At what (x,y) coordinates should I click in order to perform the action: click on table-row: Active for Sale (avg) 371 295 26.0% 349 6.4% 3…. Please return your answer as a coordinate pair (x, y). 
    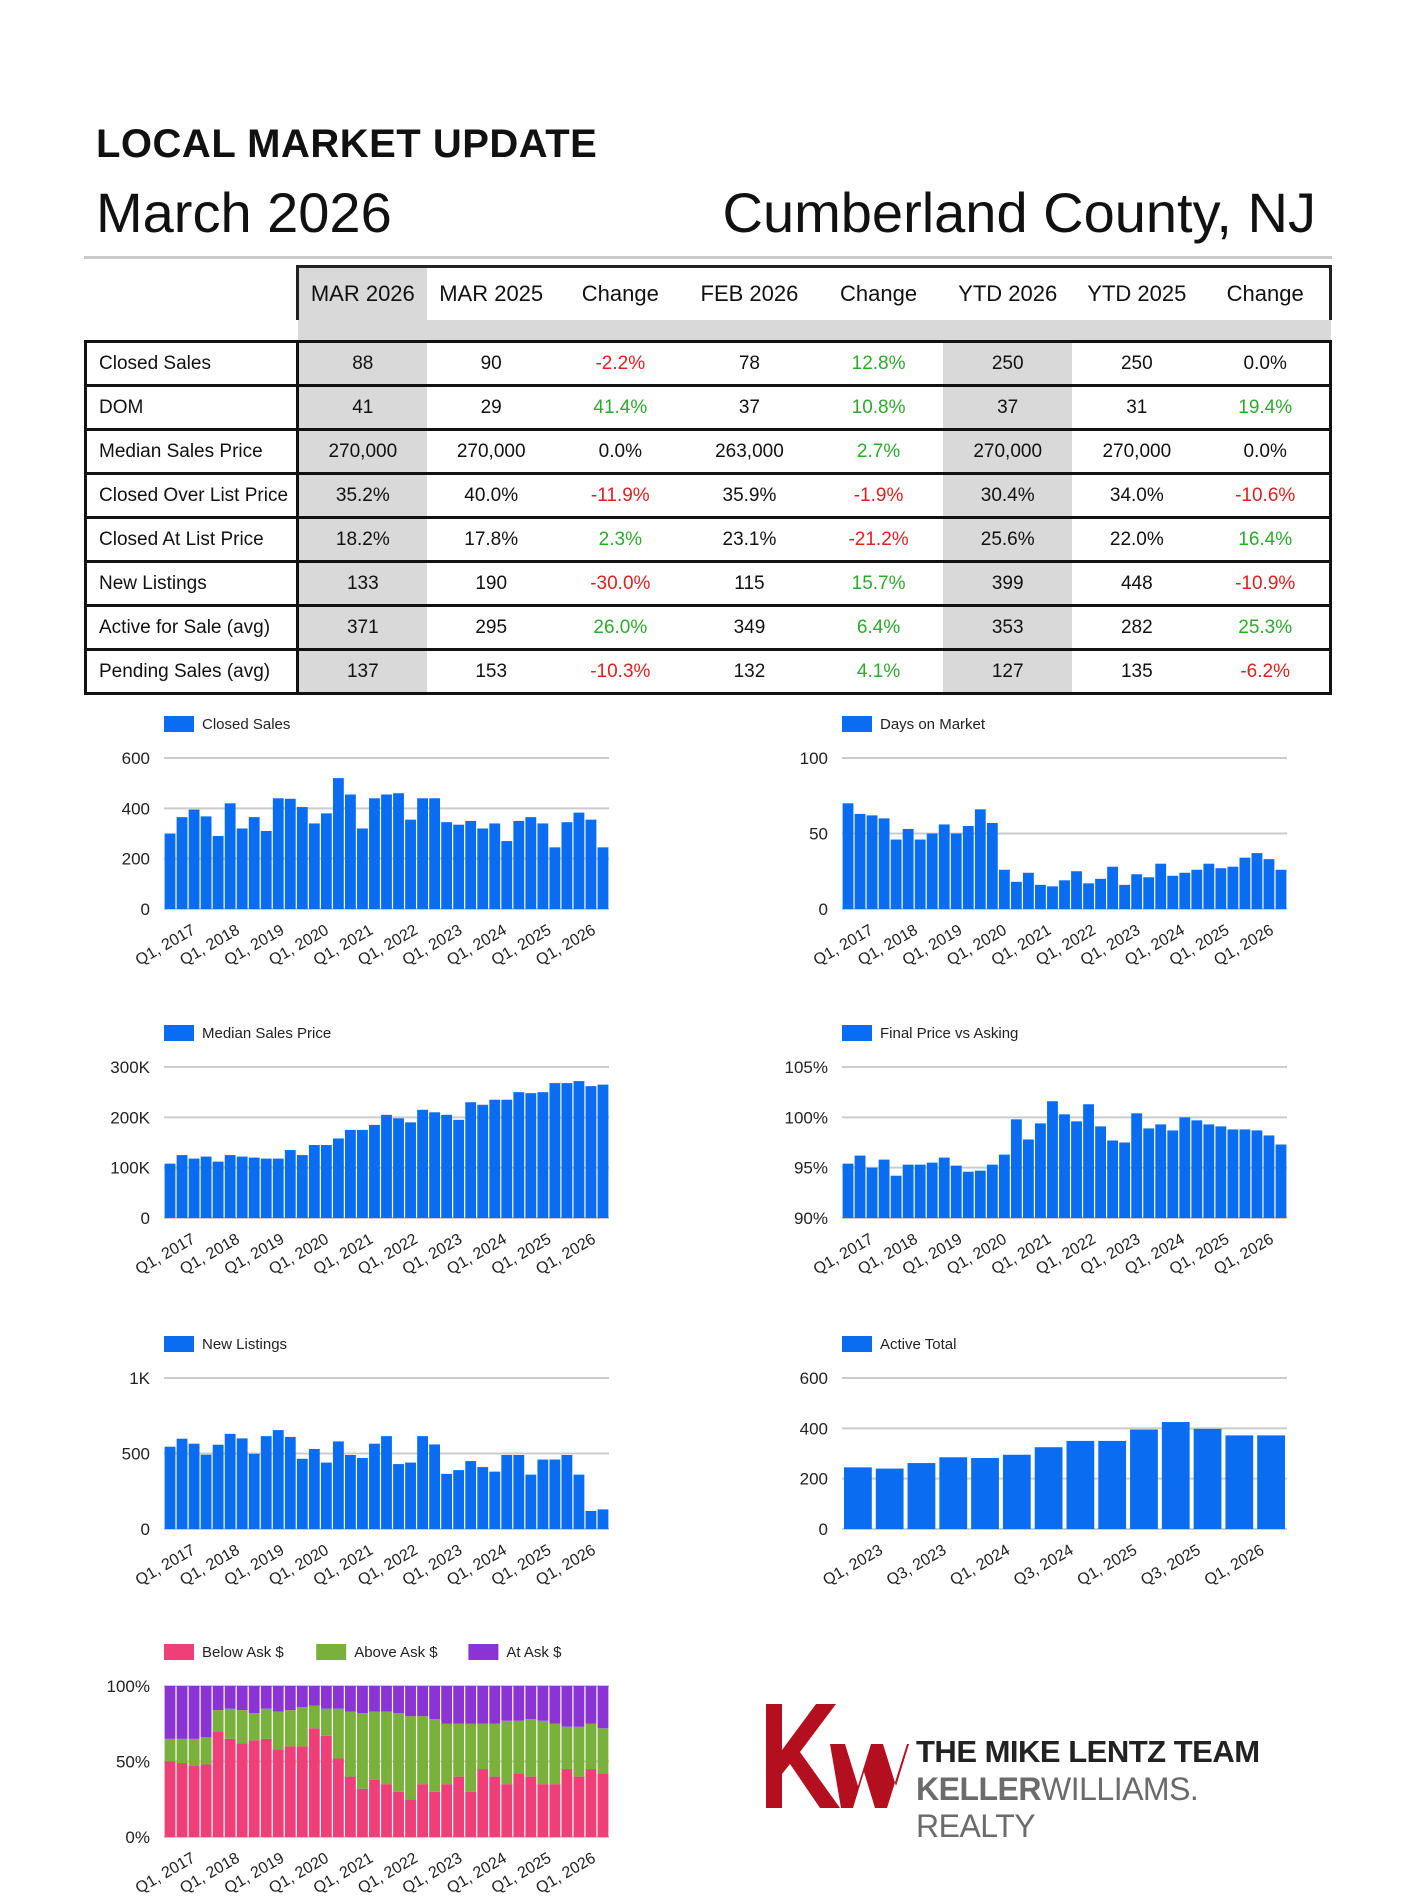
    Looking at the image, I should click on (708, 628).